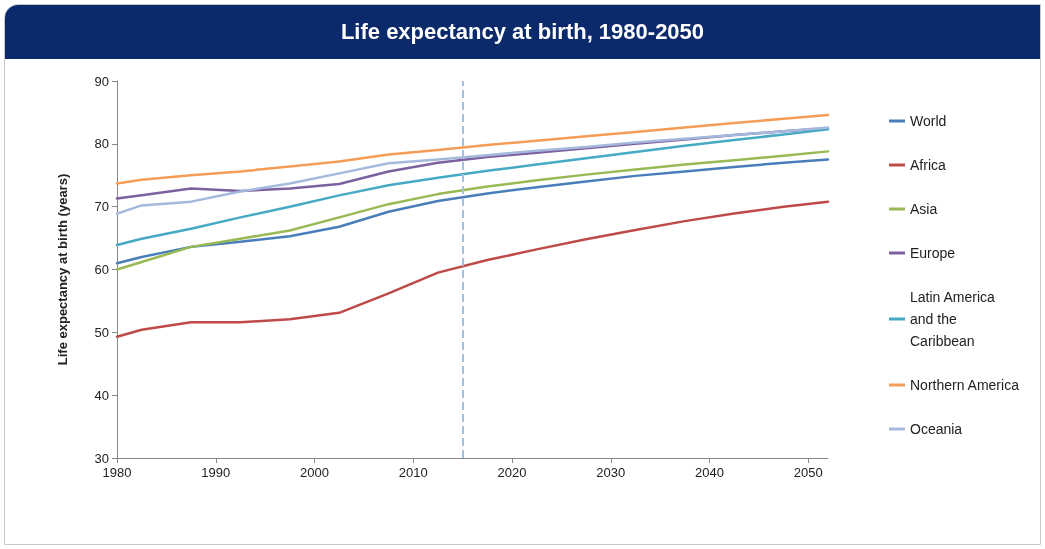 The width and height of the screenshot is (1045, 549). What do you see at coordinates (216, 472) in the screenshot?
I see `x-tick-label: 1990` at bounding box center [216, 472].